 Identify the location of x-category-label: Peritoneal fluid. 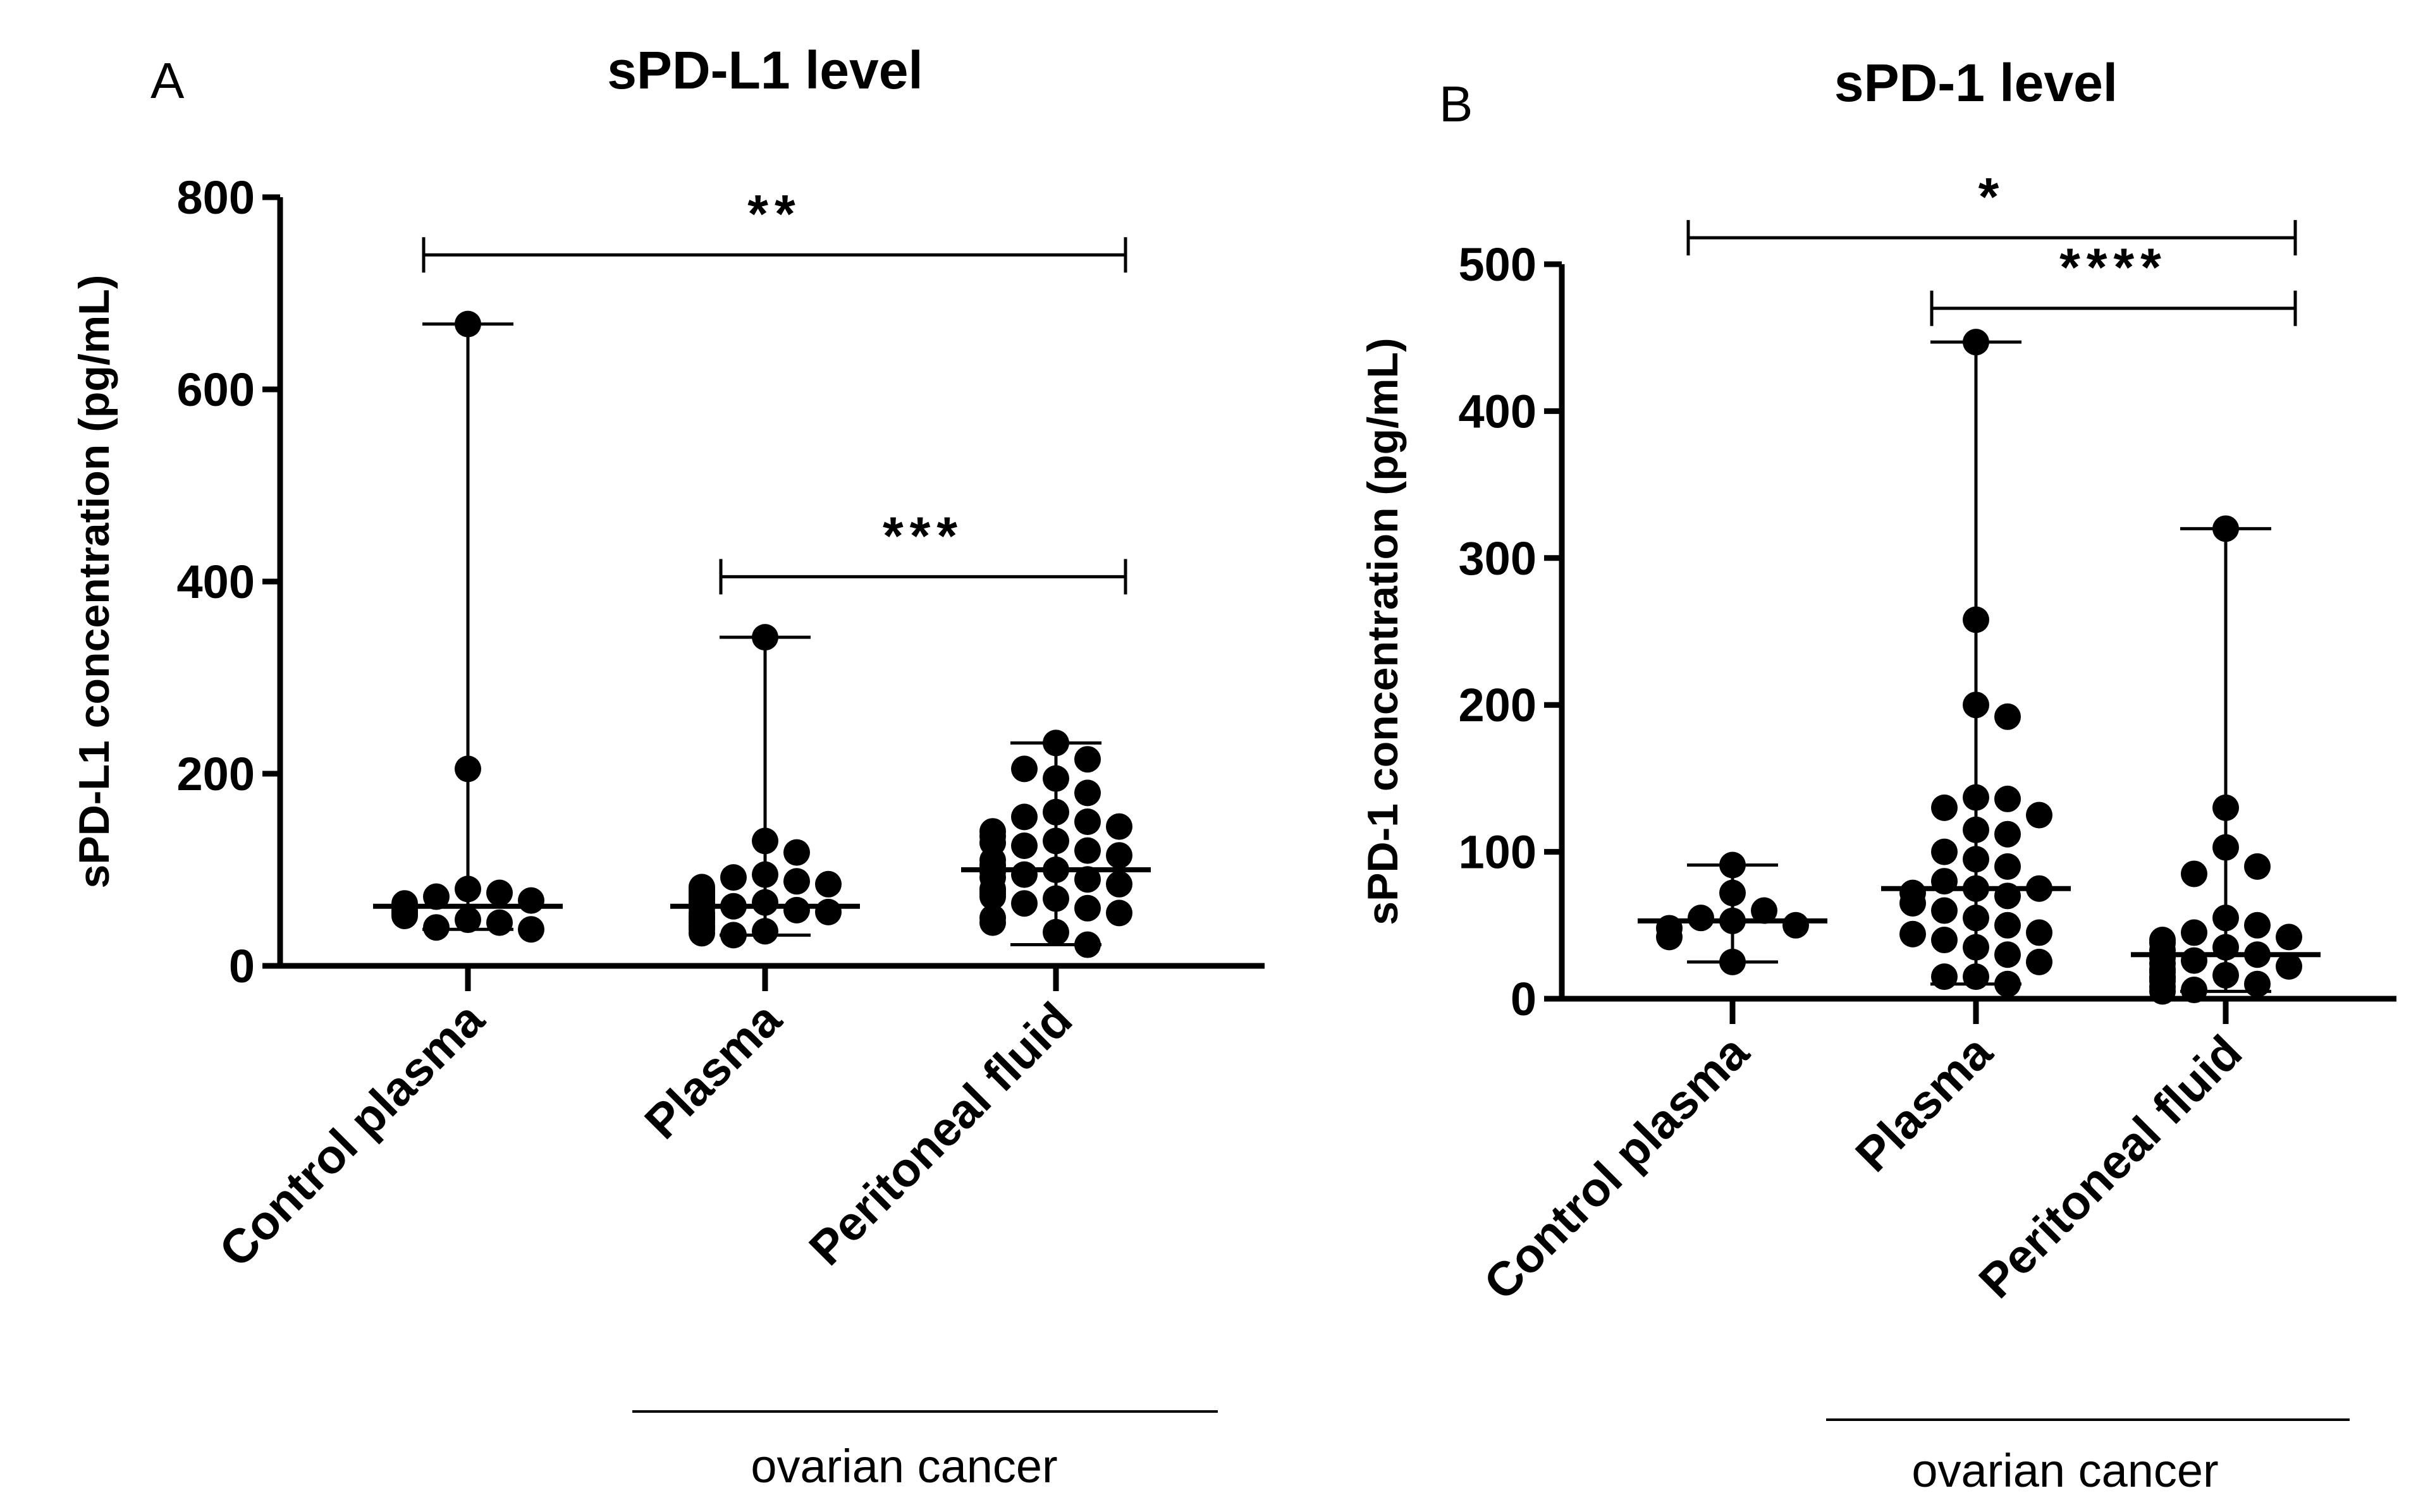
(2110, 1166).